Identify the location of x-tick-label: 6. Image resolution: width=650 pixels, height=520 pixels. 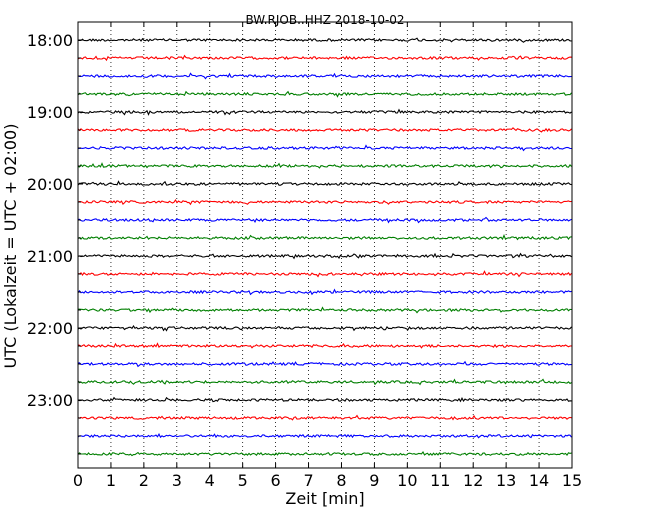
(276, 480).